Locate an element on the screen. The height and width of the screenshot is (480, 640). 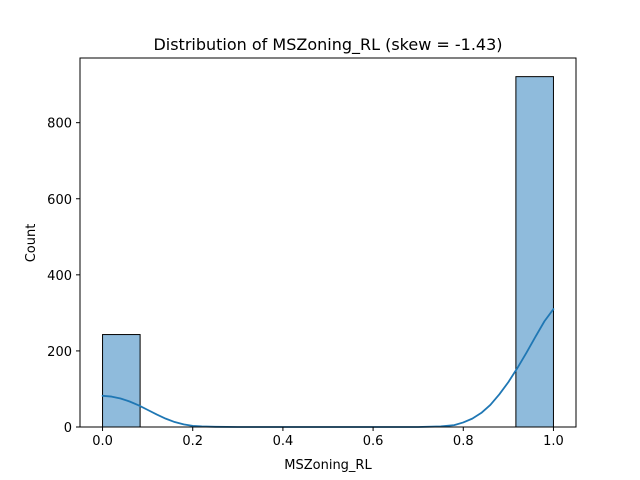
x-tick-label-1: 0.2 is located at coordinates (192, 441).